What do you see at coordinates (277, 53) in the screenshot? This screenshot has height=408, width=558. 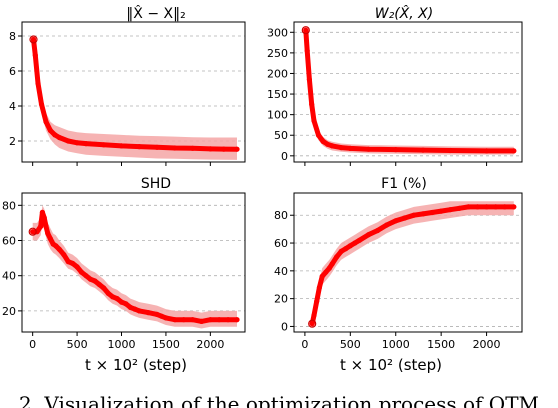 I see `y-tick-label: 250` at bounding box center [277, 53].